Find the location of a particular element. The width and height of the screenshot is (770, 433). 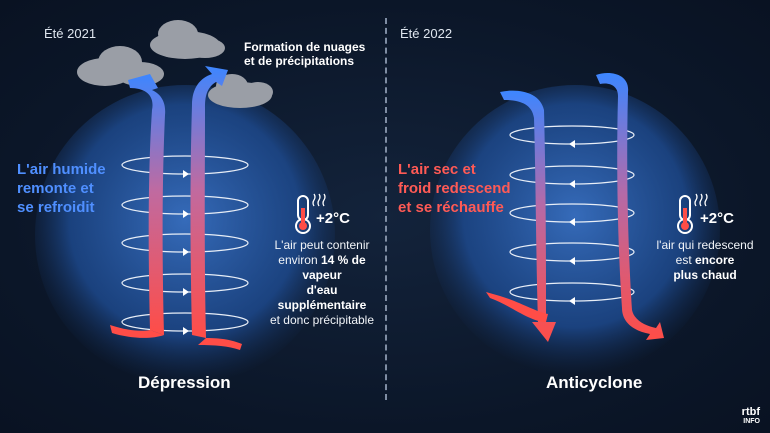

info-line: d'eau supplémentaire is located at coordinates (322, 297).